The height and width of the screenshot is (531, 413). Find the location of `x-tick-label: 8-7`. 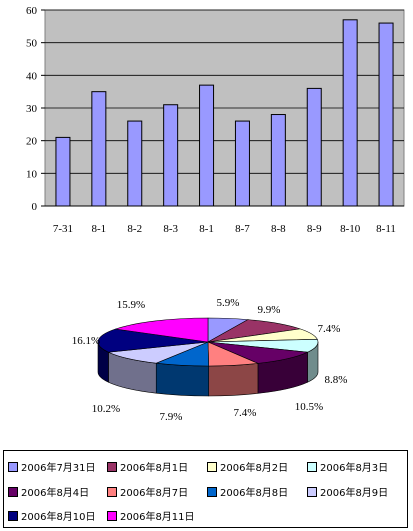

x-tick-label: 8-7 is located at coordinates (242, 229).